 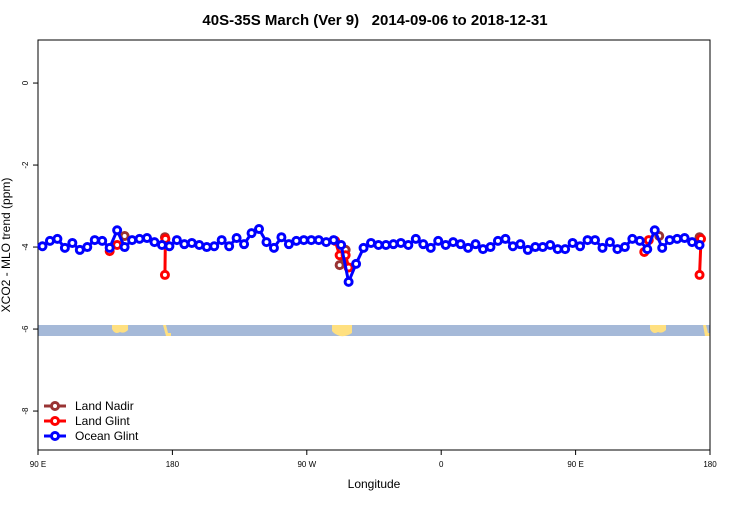 What do you see at coordinates (25, 165) in the screenshot?
I see `y-tick-label: -2` at bounding box center [25, 165].